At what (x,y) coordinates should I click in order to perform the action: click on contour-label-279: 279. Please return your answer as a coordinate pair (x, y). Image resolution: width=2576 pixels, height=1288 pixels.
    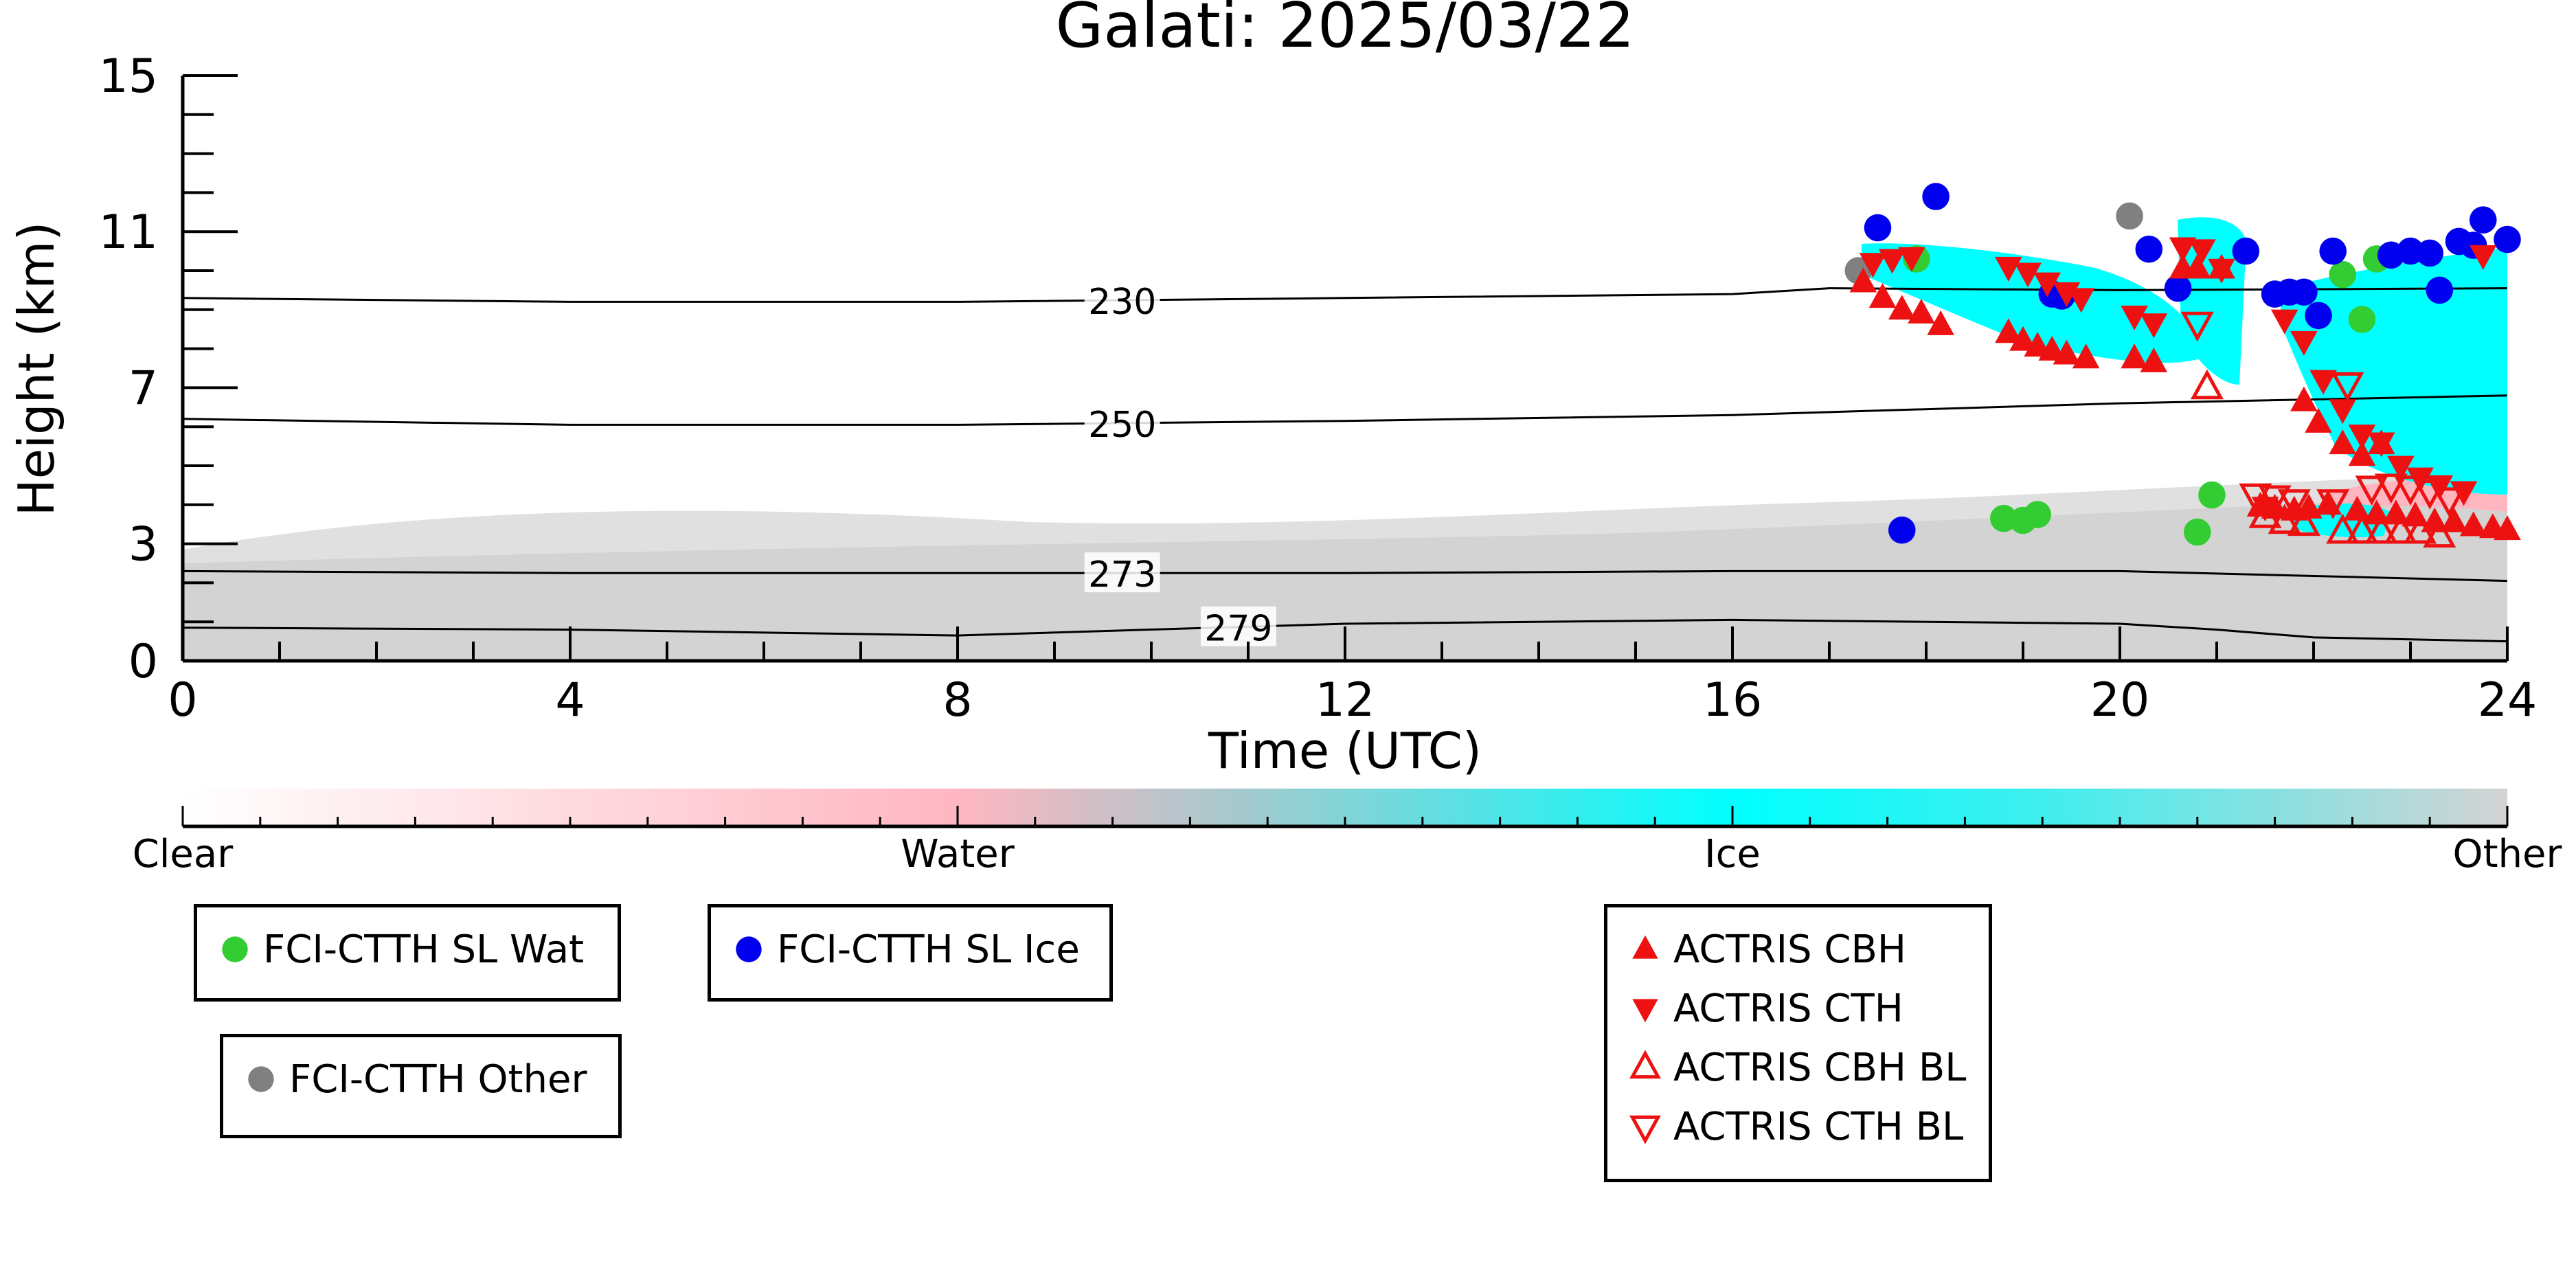
    Looking at the image, I should click on (1238, 629).